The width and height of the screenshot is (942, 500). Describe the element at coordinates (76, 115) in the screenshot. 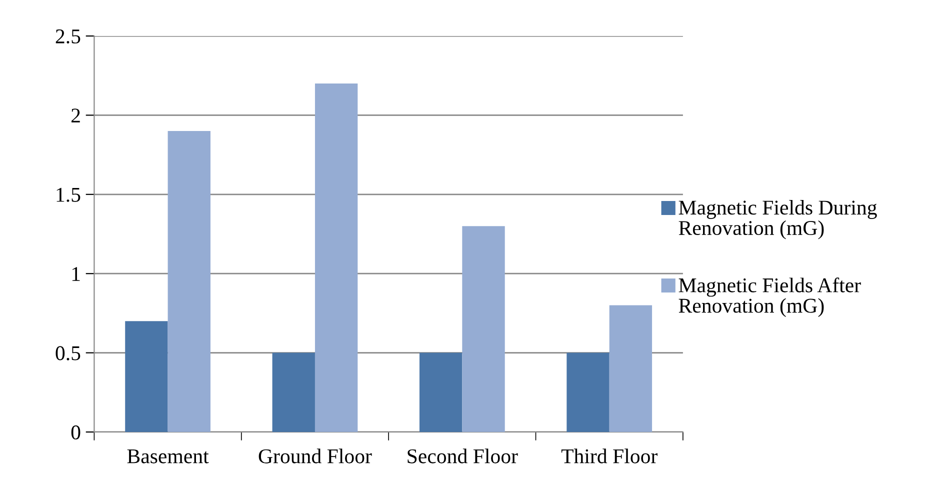

I see `y-tick-label: 2` at that location.